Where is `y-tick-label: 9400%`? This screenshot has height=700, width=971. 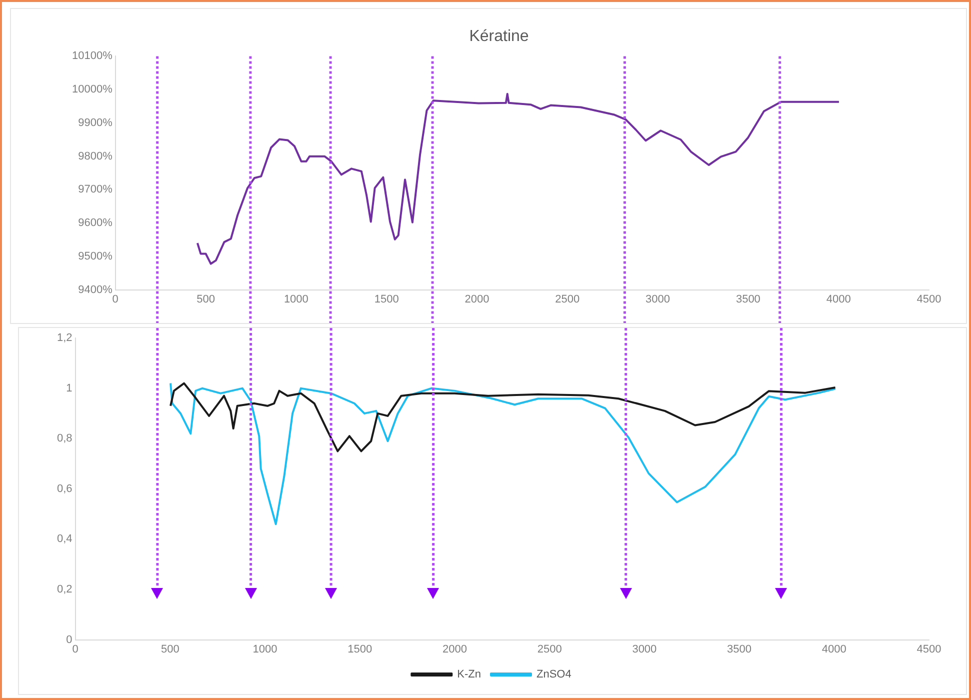 y-tick-label: 9400% is located at coordinates (95, 290).